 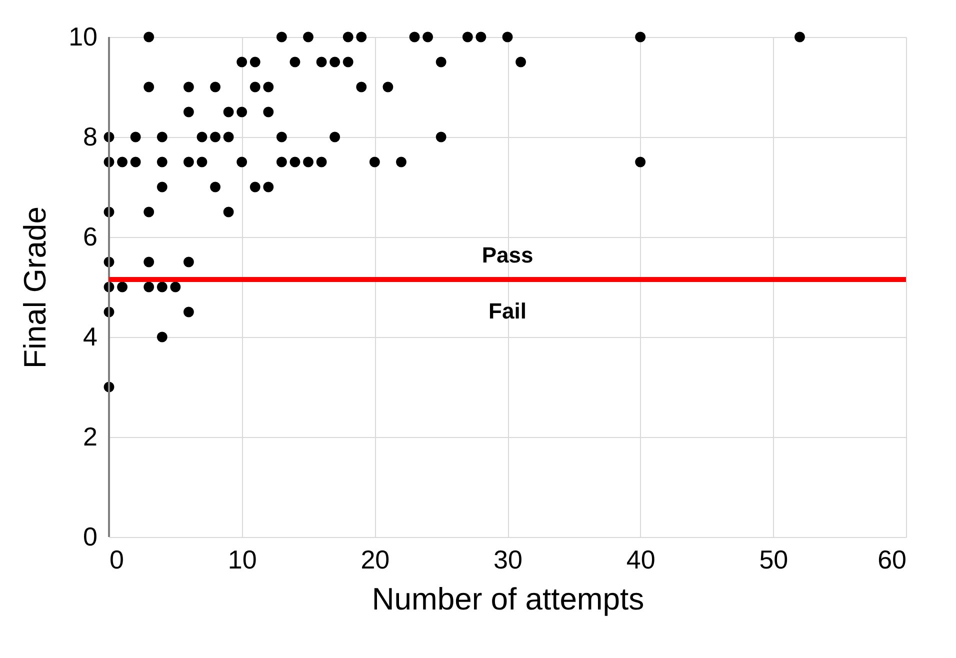 I want to click on x-tick-label: 40, so click(x=641, y=559).